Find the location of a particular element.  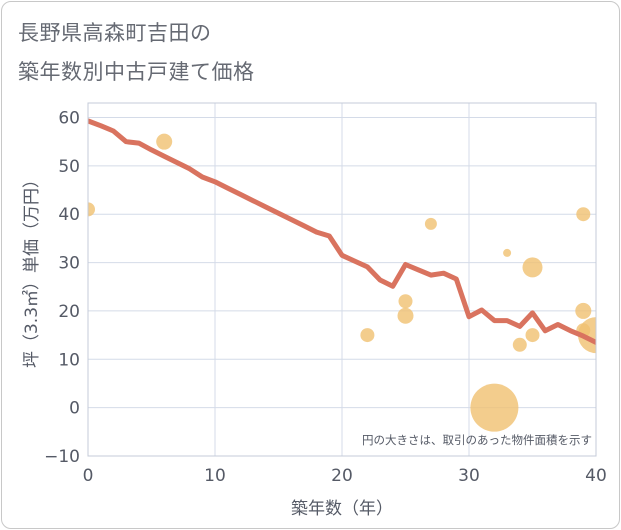

x-tick-label: 20 is located at coordinates (342, 476).